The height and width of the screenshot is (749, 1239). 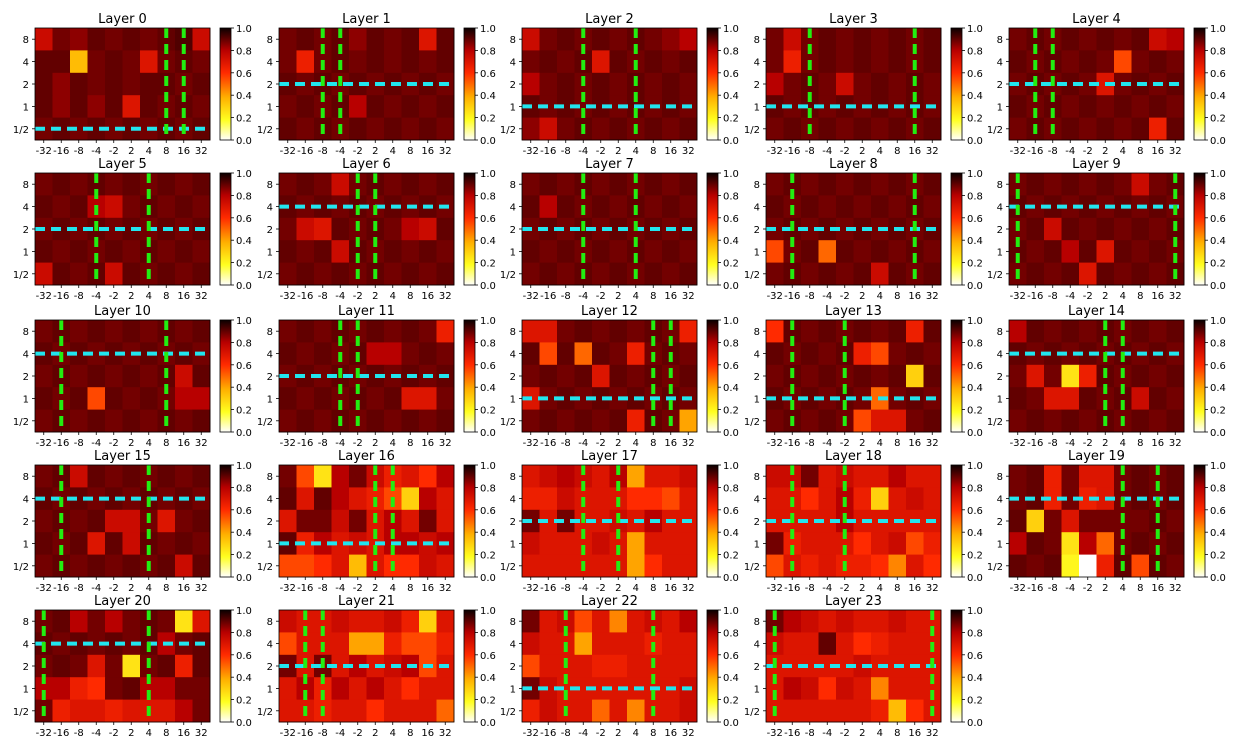 I want to click on panel-title: Layer 8, so click(x=853, y=164).